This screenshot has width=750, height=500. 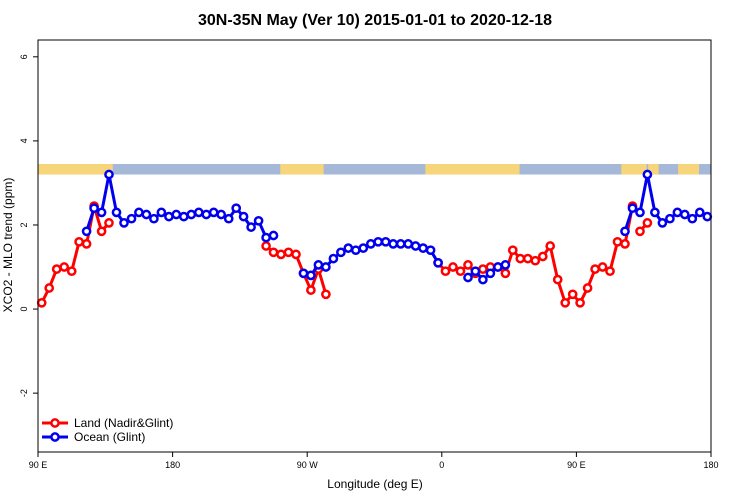 I want to click on ocean-legend-marker, so click(x=55, y=437).